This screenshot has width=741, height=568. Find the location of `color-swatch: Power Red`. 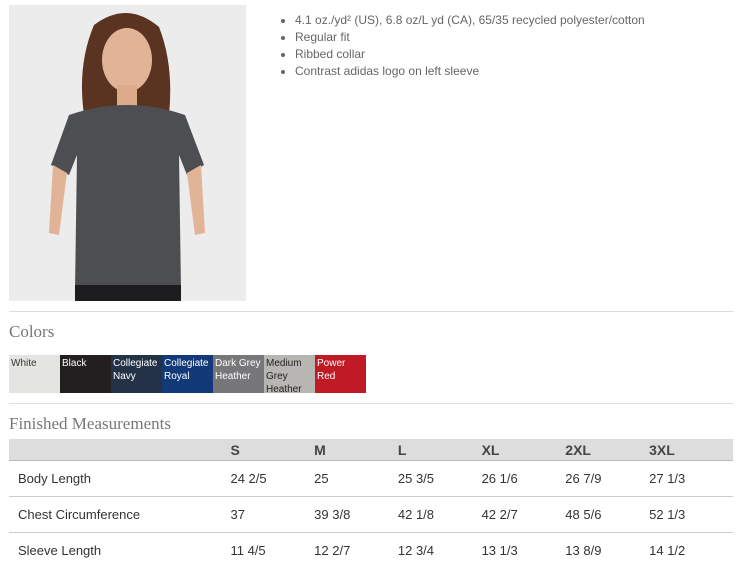

color-swatch: Power Red is located at coordinates (340, 374).